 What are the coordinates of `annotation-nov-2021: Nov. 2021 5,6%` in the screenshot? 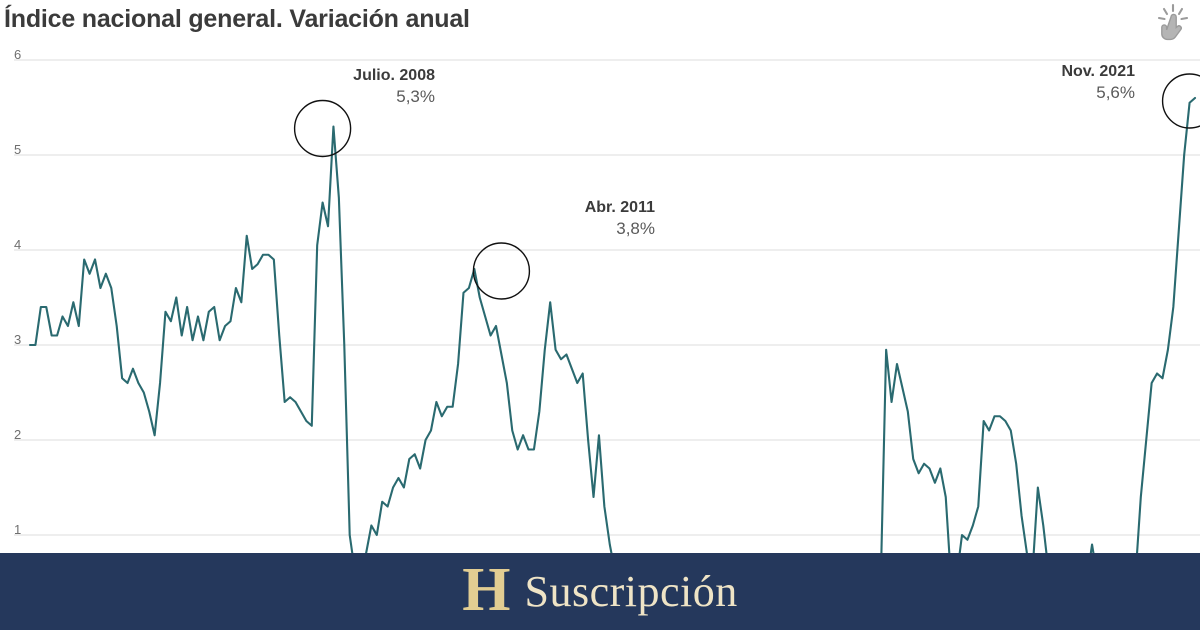 It's located at (1045, 83).